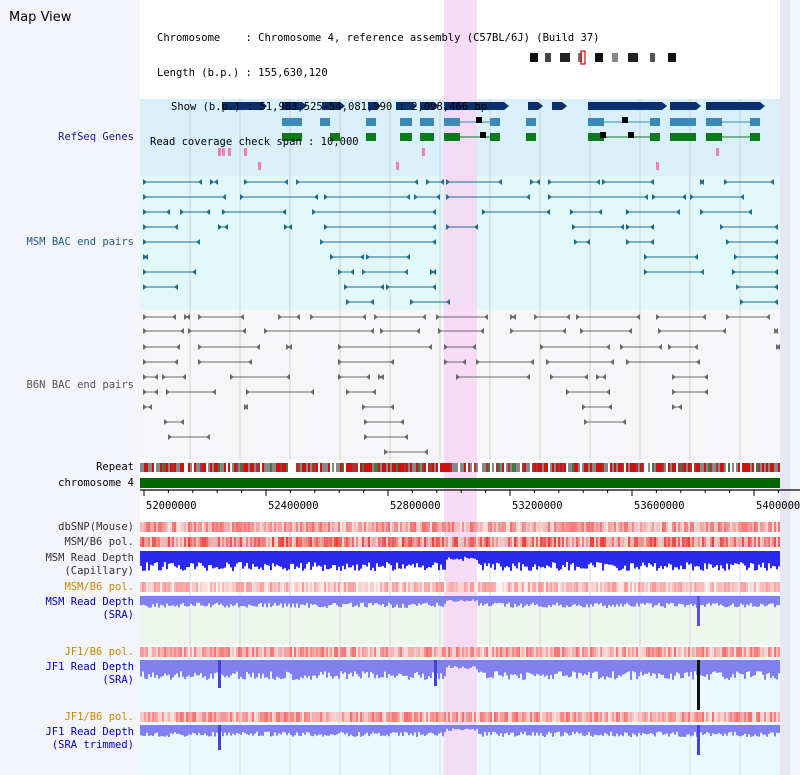 The height and width of the screenshot is (775, 800). What do you see at coordinates (96, 137) in the screenshot?
I see `track-label-refseq: RefSeq Genes` at bounding box center [96, 137].